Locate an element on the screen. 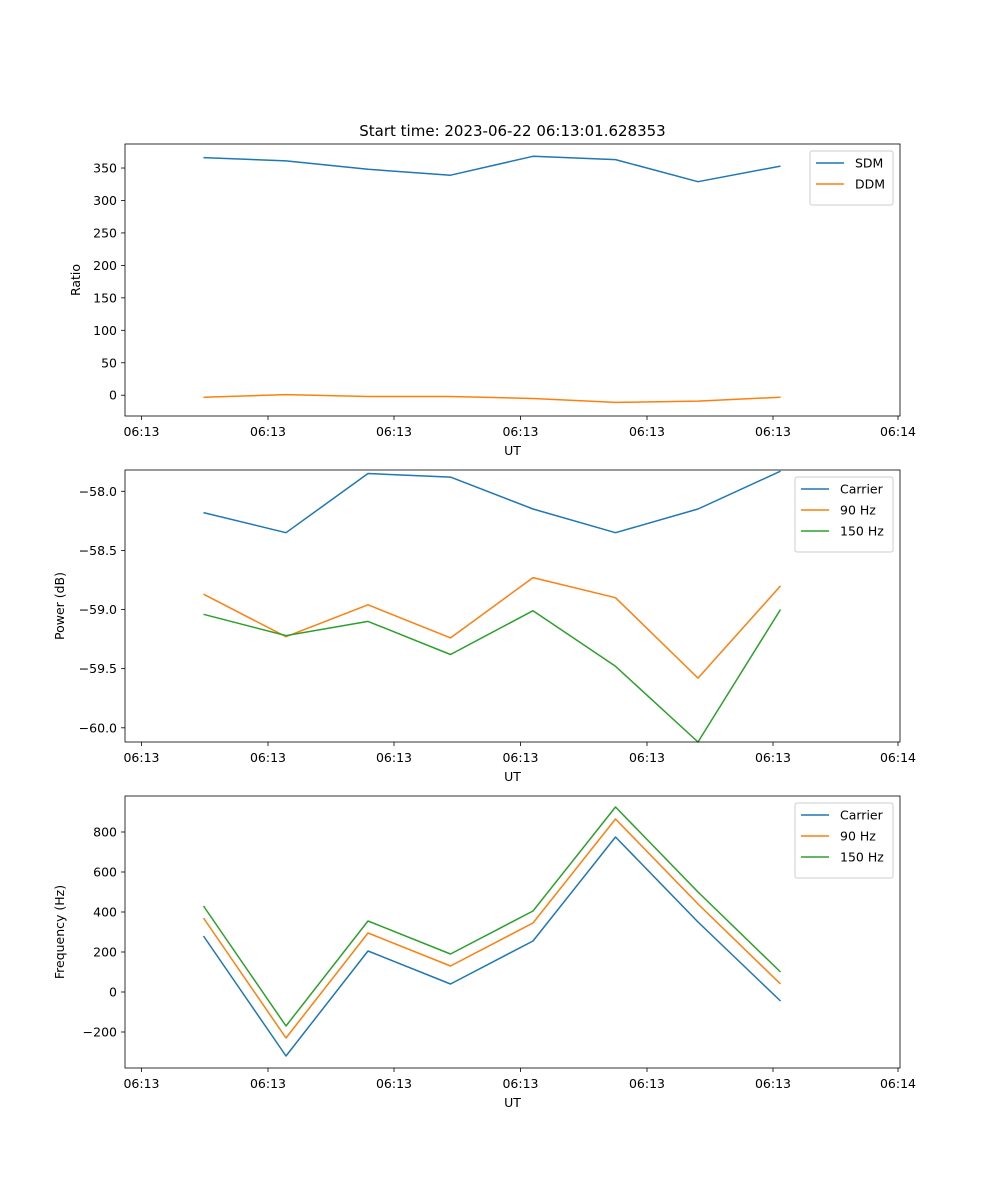 The image size is (1000, 1200). y-tick-label: −59.0 is located at coordinates (98, 609).